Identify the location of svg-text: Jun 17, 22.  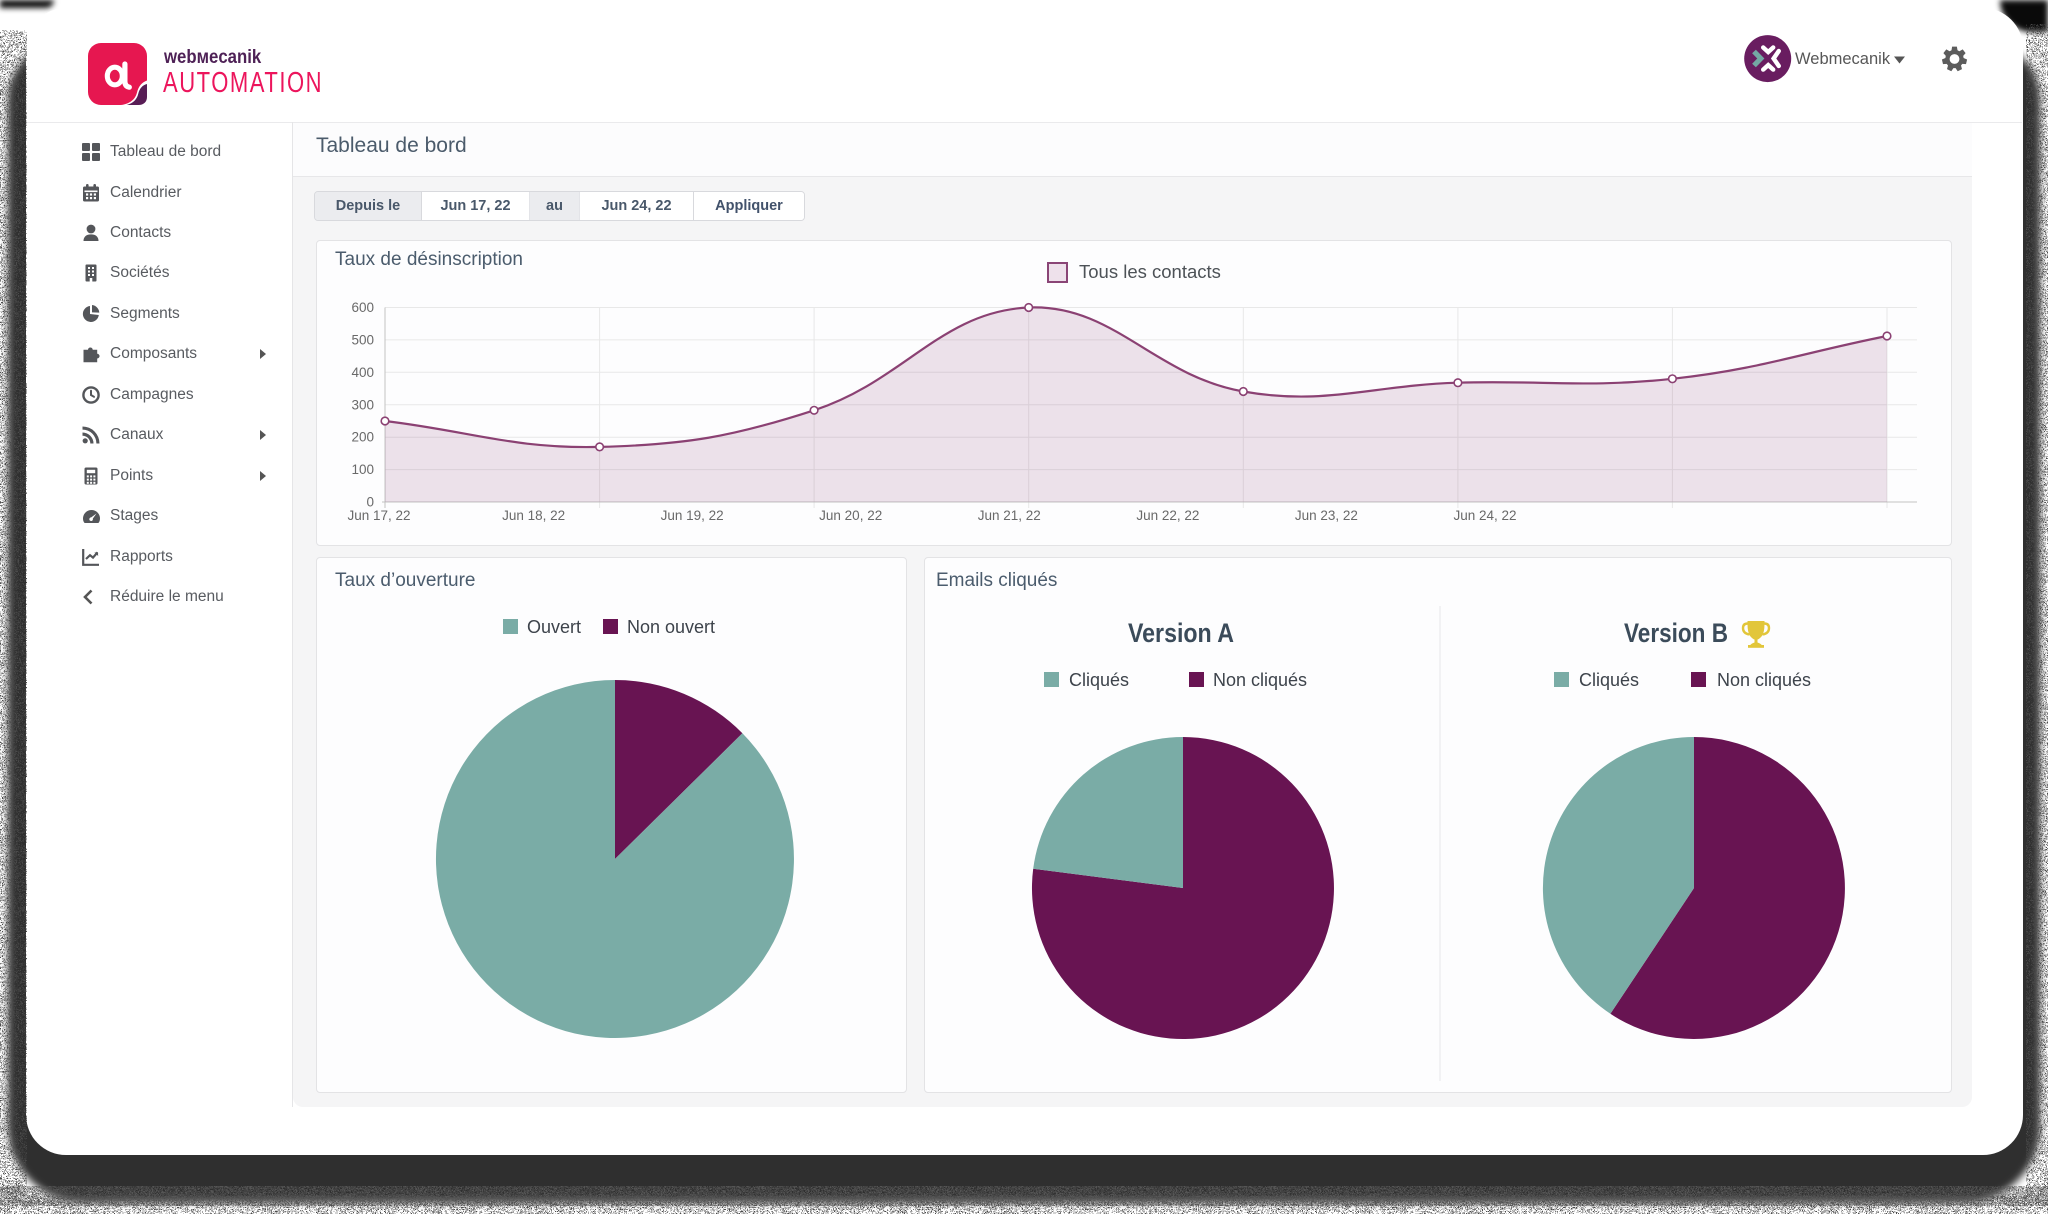
(378, 515).